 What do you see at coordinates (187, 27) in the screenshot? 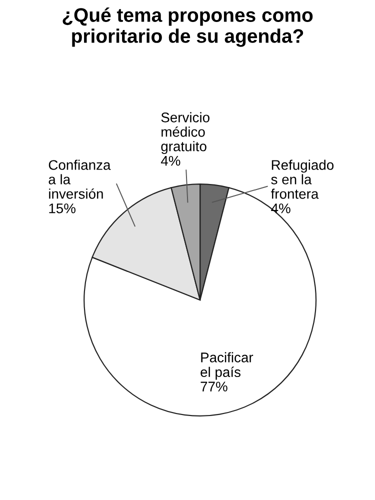
I see `chart-title: ¿Qué tema propones como prioritario de su agenda?` at bounding box center [187, 27].